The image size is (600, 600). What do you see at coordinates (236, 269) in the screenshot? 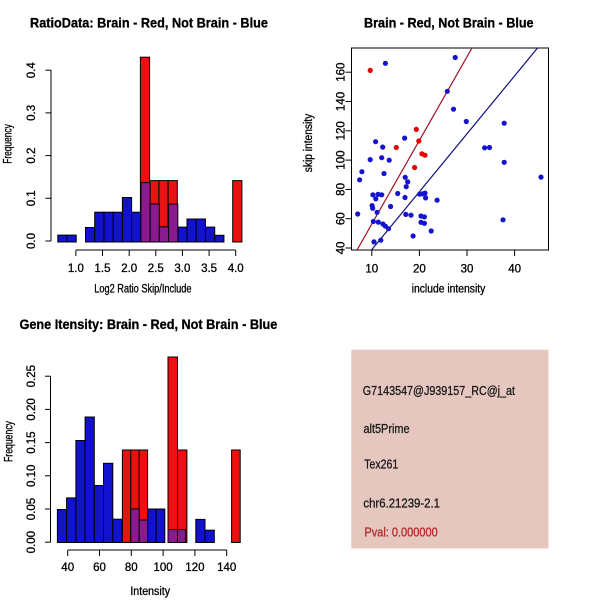
I see `svg-text: 4.0` at bounding box center [236, 269].